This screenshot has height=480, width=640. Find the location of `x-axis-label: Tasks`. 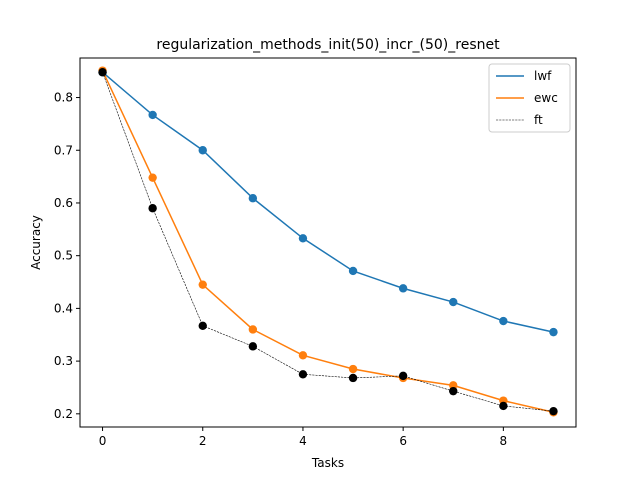

x-axis-label: Tasks is located at coordinates (327, 463).